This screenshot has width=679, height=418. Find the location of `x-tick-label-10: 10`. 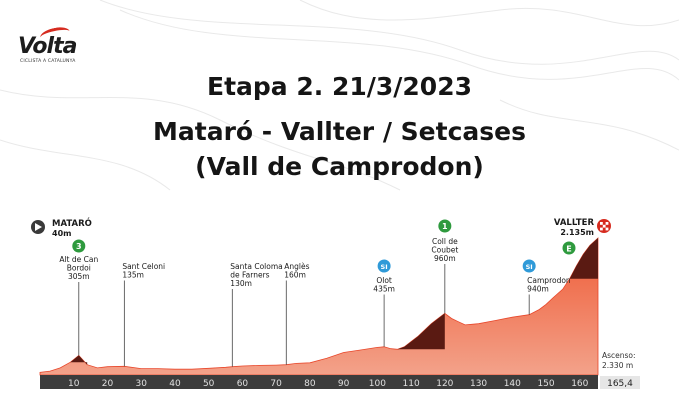

x-tick-label-10: 10 is located at coordinates (74, 384).